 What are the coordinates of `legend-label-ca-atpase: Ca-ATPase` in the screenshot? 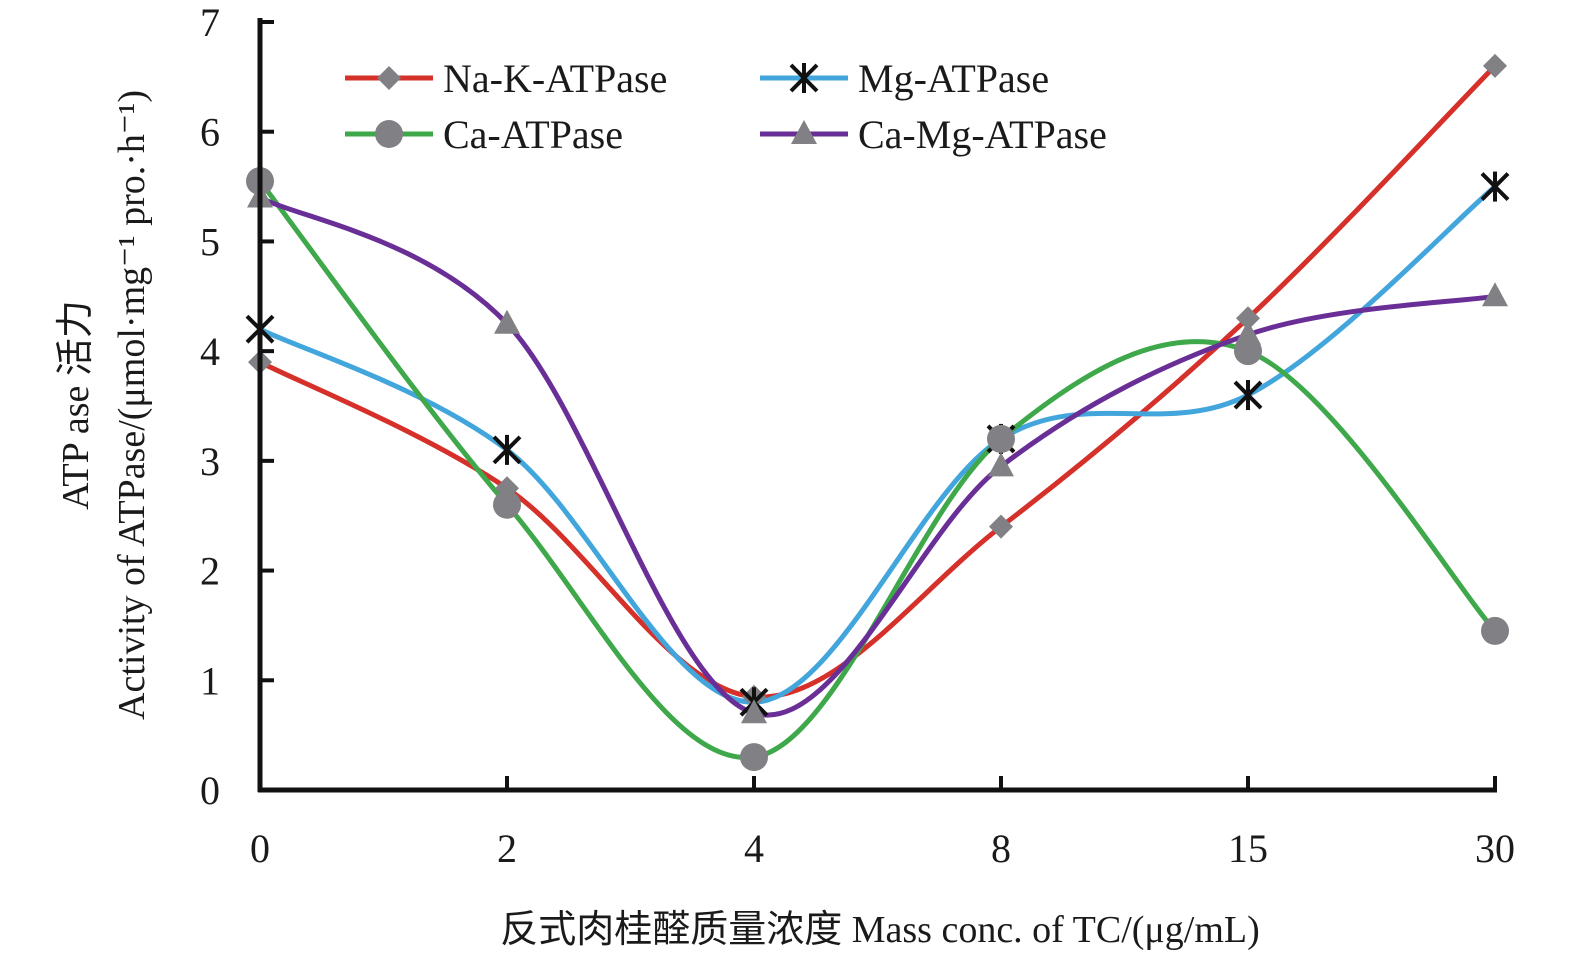 It's located at (533, 134).